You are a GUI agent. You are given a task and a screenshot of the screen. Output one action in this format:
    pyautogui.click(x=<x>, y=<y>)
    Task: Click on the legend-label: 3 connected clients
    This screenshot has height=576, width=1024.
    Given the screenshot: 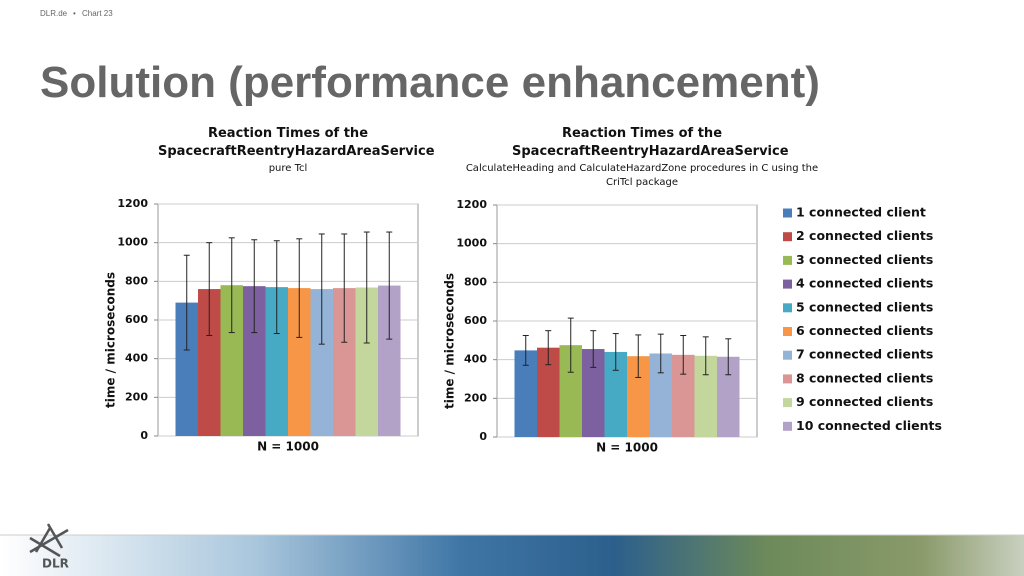 What is the action you would take?
    pyautogui.click(x=864, y=259)
    